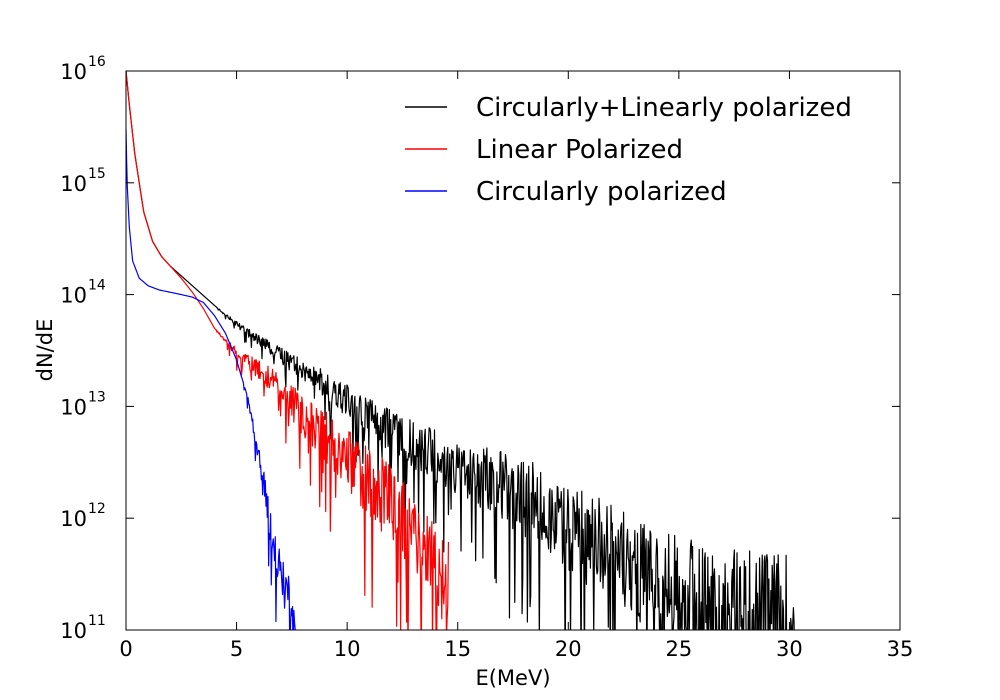 The height and width of the screenshot is (700, 1000). I want to click on x-tick-label: 5, so click(236, 649).